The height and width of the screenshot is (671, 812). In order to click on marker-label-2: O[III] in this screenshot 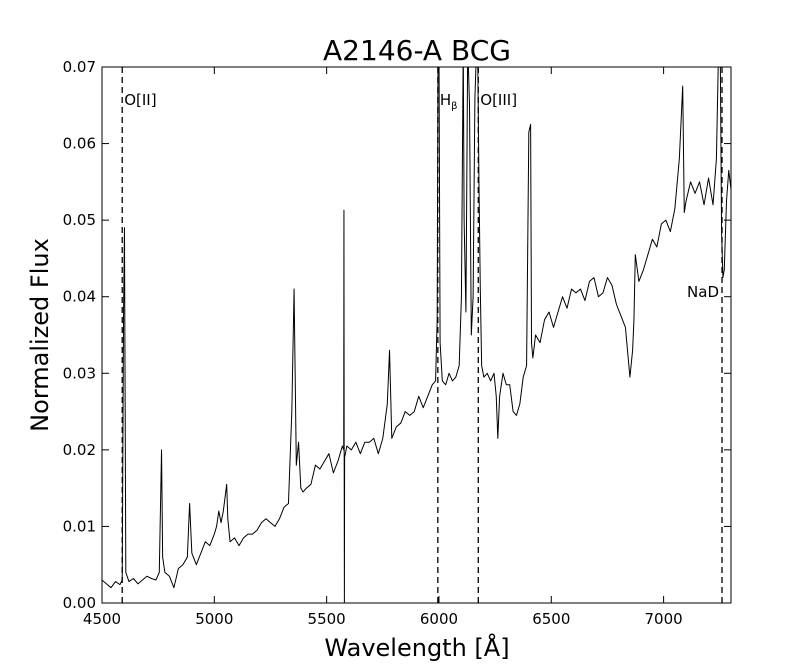, I will do `click(498, 100)`.